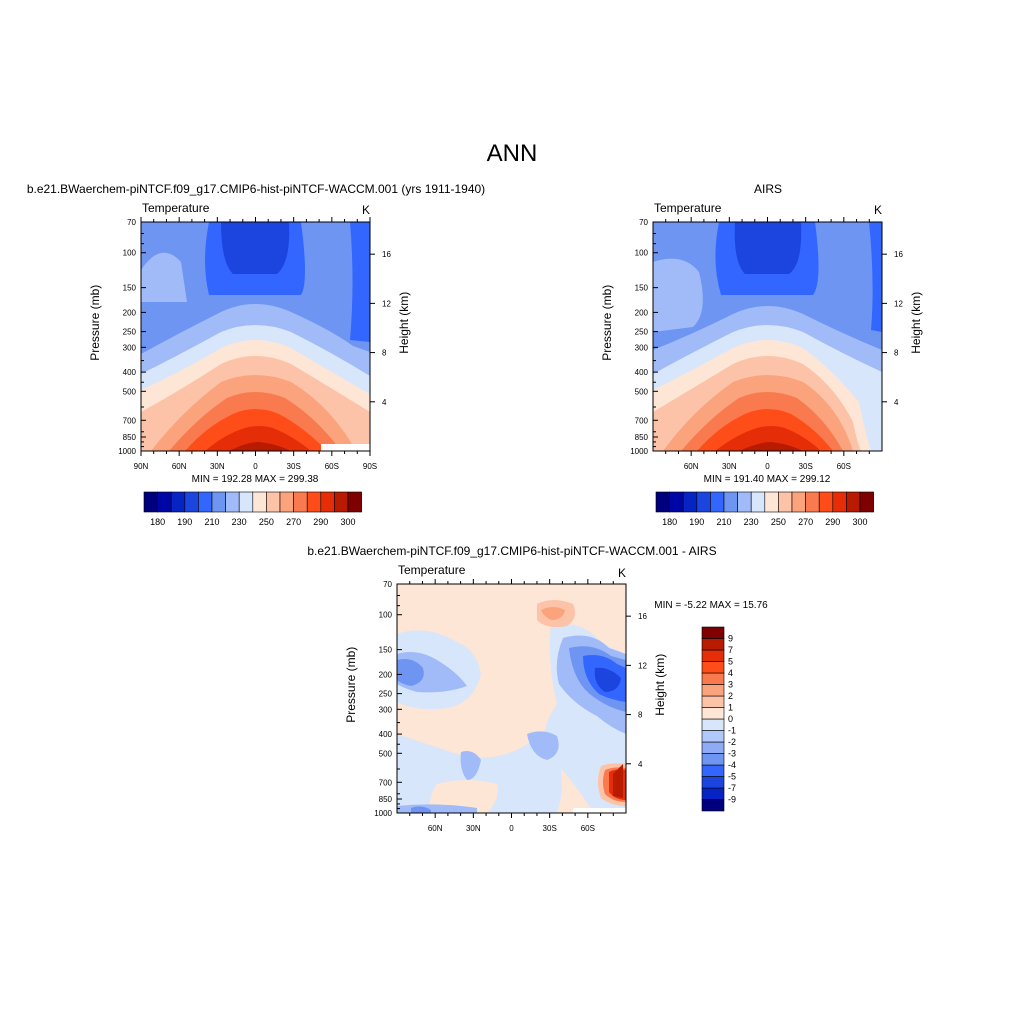 The height and width of the screenshot is (1024, 1024). Describe the element at coordinates (184, 522) in the screenshot. I see `colorbar-label: 190` at that location.